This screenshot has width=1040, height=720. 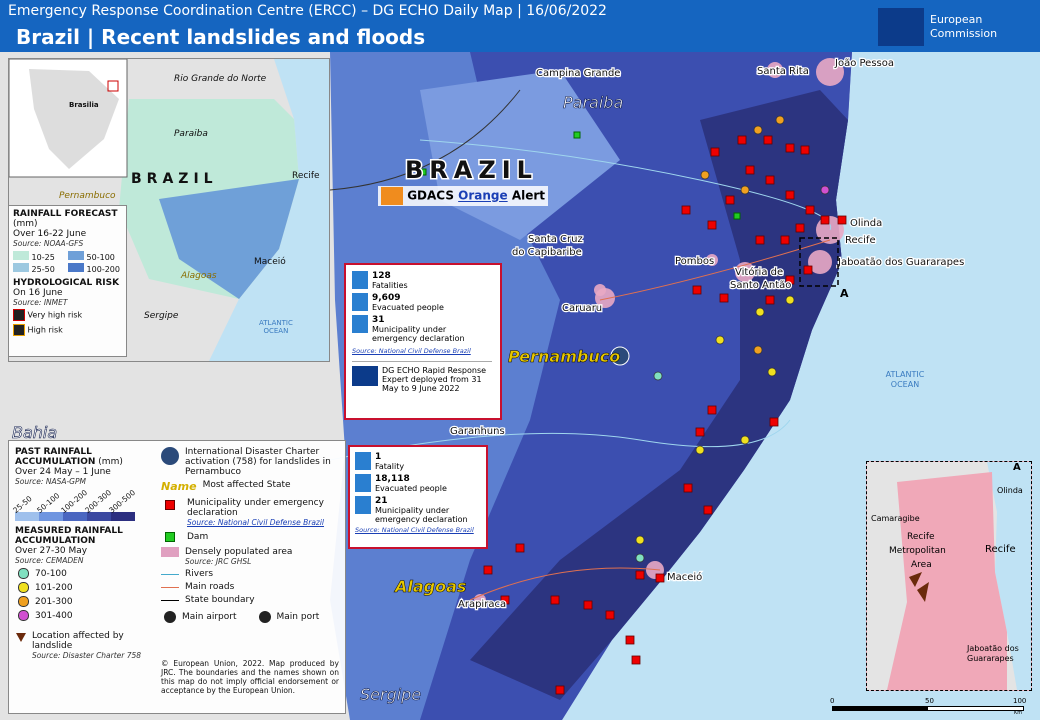 I want to click on ocean-text: ATLANTIC, so click(x=276, y=323).